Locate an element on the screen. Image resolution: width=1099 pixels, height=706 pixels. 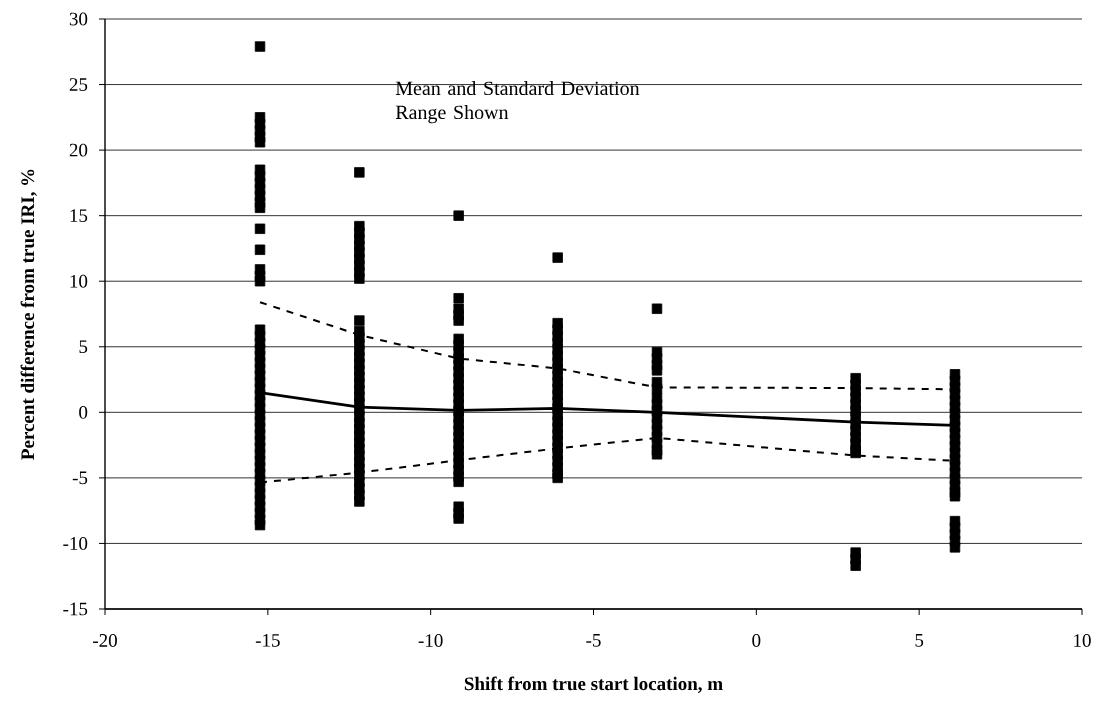
y-tick-label: 30 is located at coordinates (78, 19).